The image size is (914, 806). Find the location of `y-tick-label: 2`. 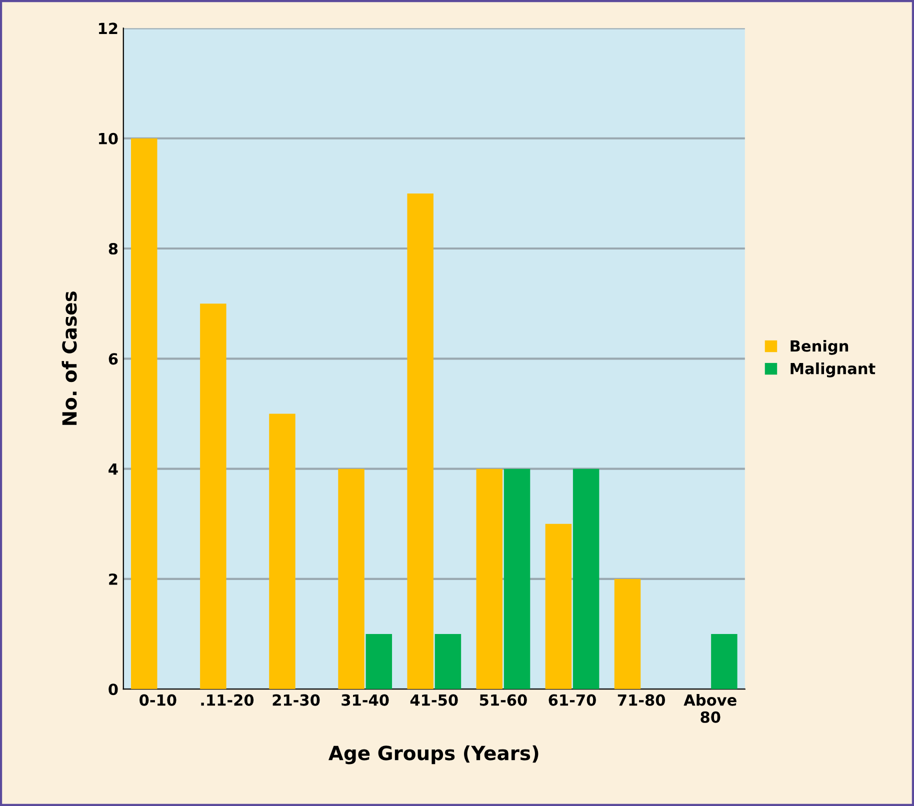

y-tick-label: 2 is located at coordinates (113, 579).